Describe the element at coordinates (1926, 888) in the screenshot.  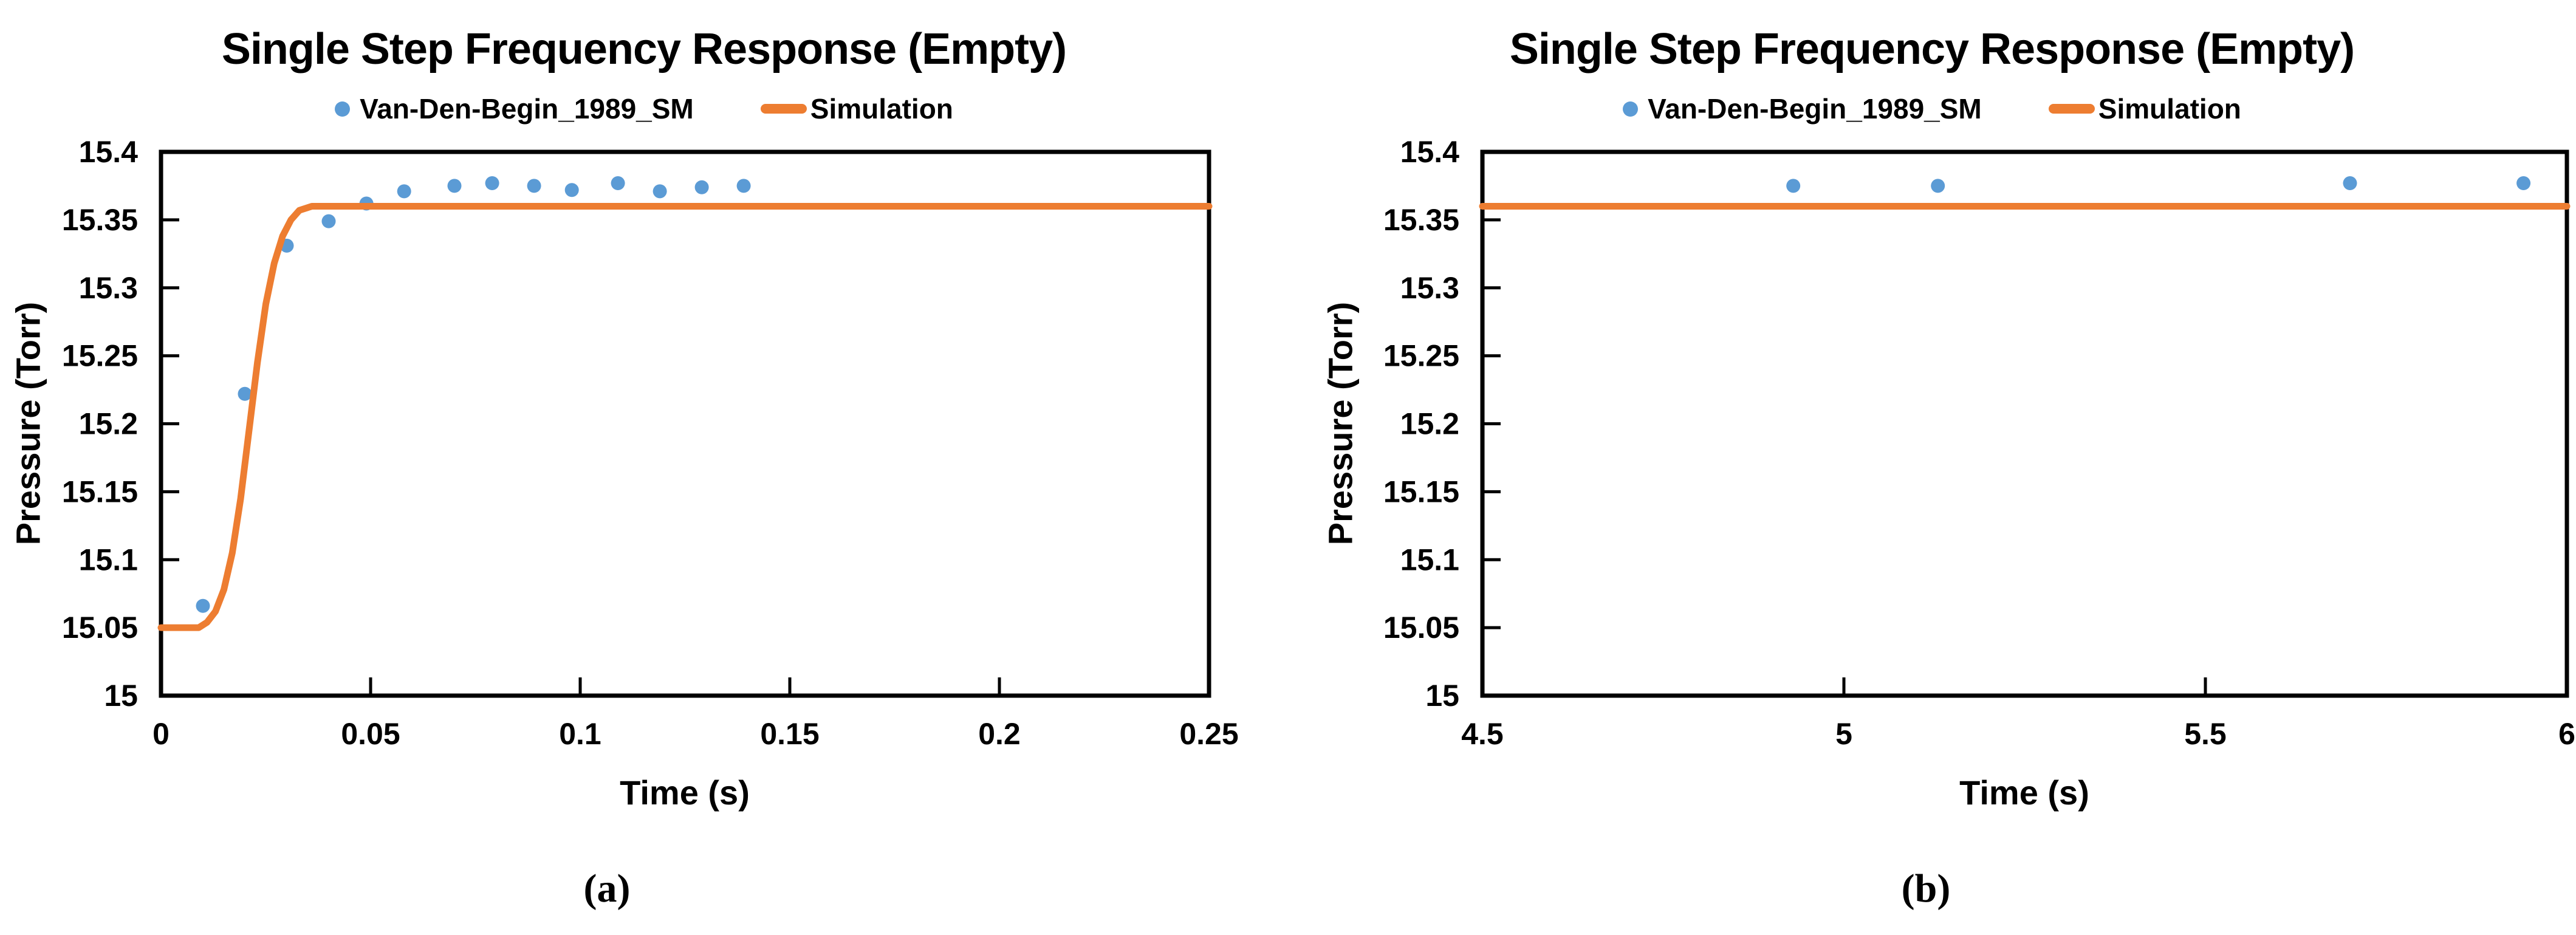
I see `panel-letter-label: (b)` at that location.